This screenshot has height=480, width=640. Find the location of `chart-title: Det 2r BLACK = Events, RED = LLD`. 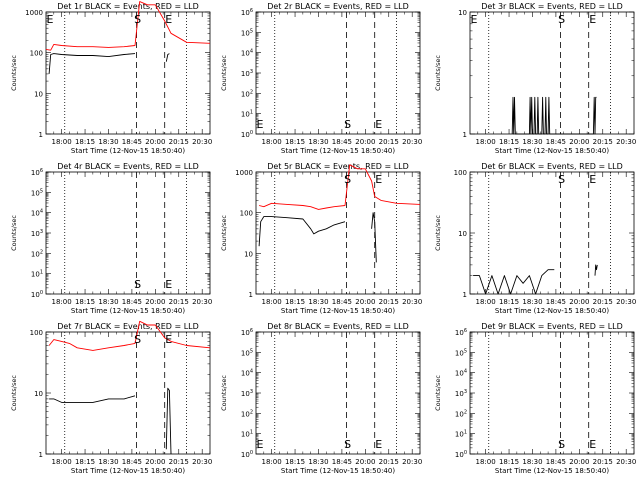

chart-title: Det 2r BLACK = Events, RED = LLD is located at coordinates (338, 6).